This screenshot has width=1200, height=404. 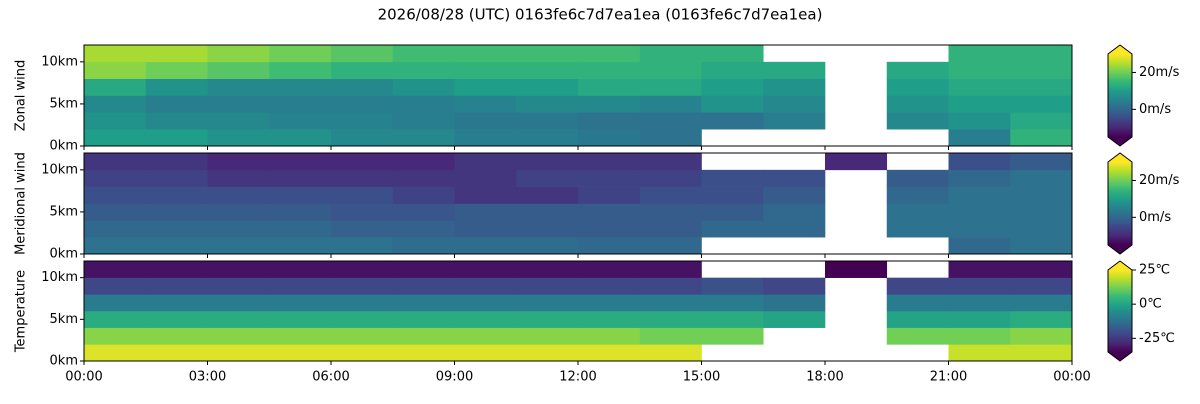 I want to click on y-axis-label: Meridional wind, so click(x=21, y=203).